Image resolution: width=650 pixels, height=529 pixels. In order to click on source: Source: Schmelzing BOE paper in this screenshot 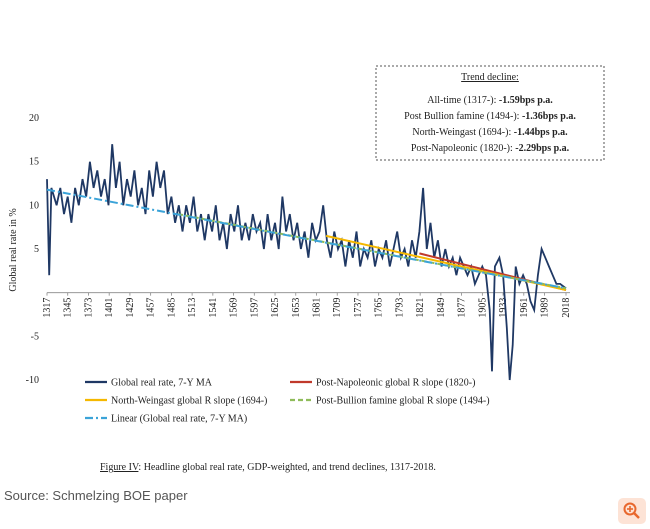, I will do `click(96, 495)`.